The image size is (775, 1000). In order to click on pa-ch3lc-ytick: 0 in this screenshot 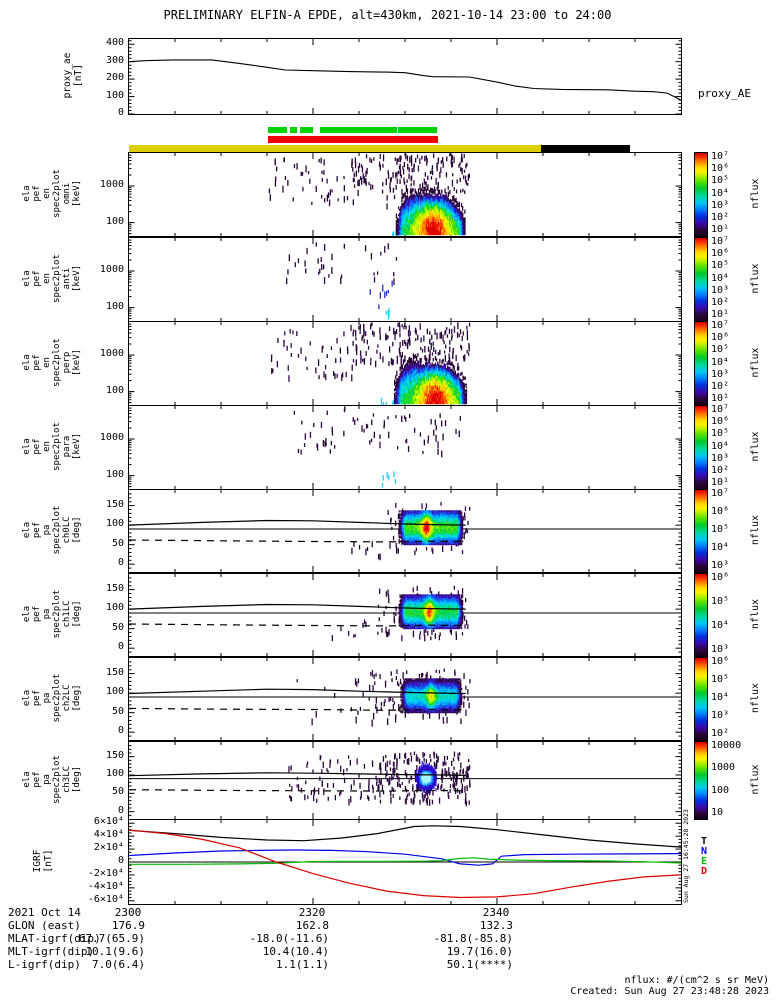, I will do `click(120, 810)`.